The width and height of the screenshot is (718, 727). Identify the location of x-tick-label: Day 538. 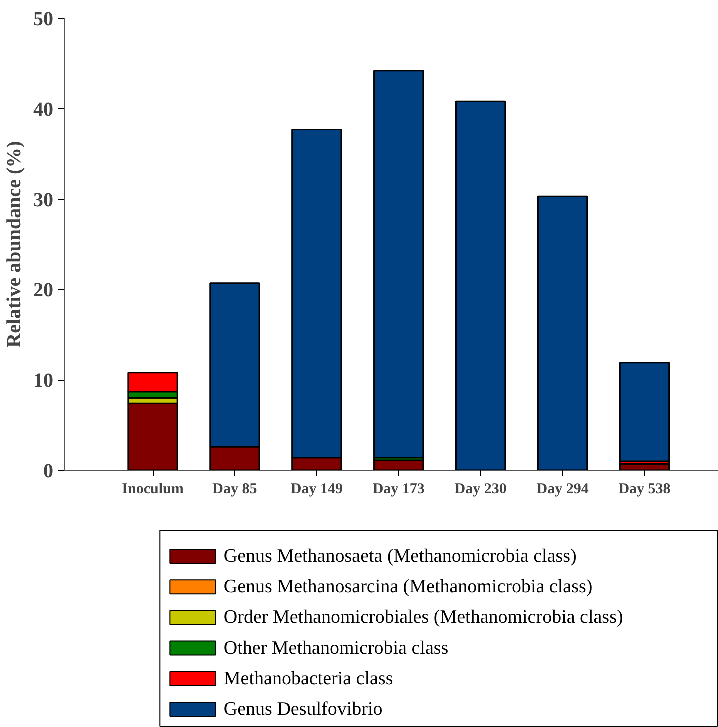
(644, 490).